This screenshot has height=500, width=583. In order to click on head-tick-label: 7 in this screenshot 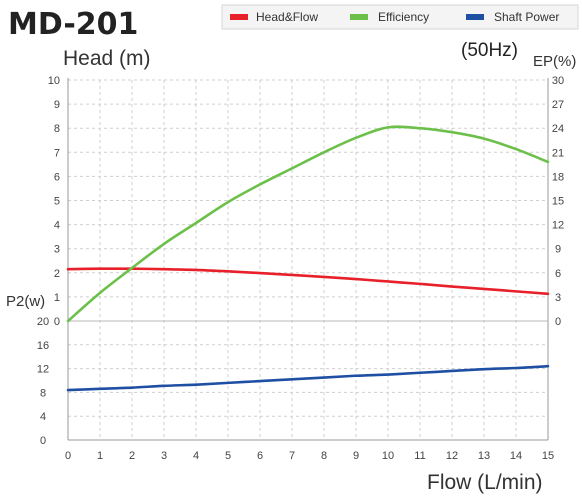, I will do `click(57, 153)`.